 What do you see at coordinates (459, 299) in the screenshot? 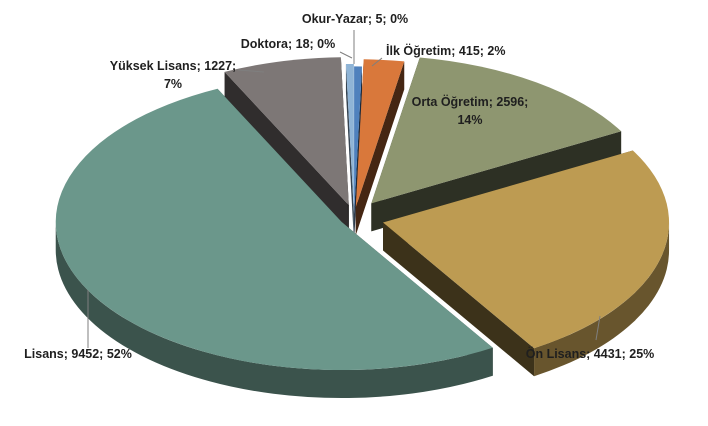
I see `slice-side-on-lisans` at bounding box center [459, 299].